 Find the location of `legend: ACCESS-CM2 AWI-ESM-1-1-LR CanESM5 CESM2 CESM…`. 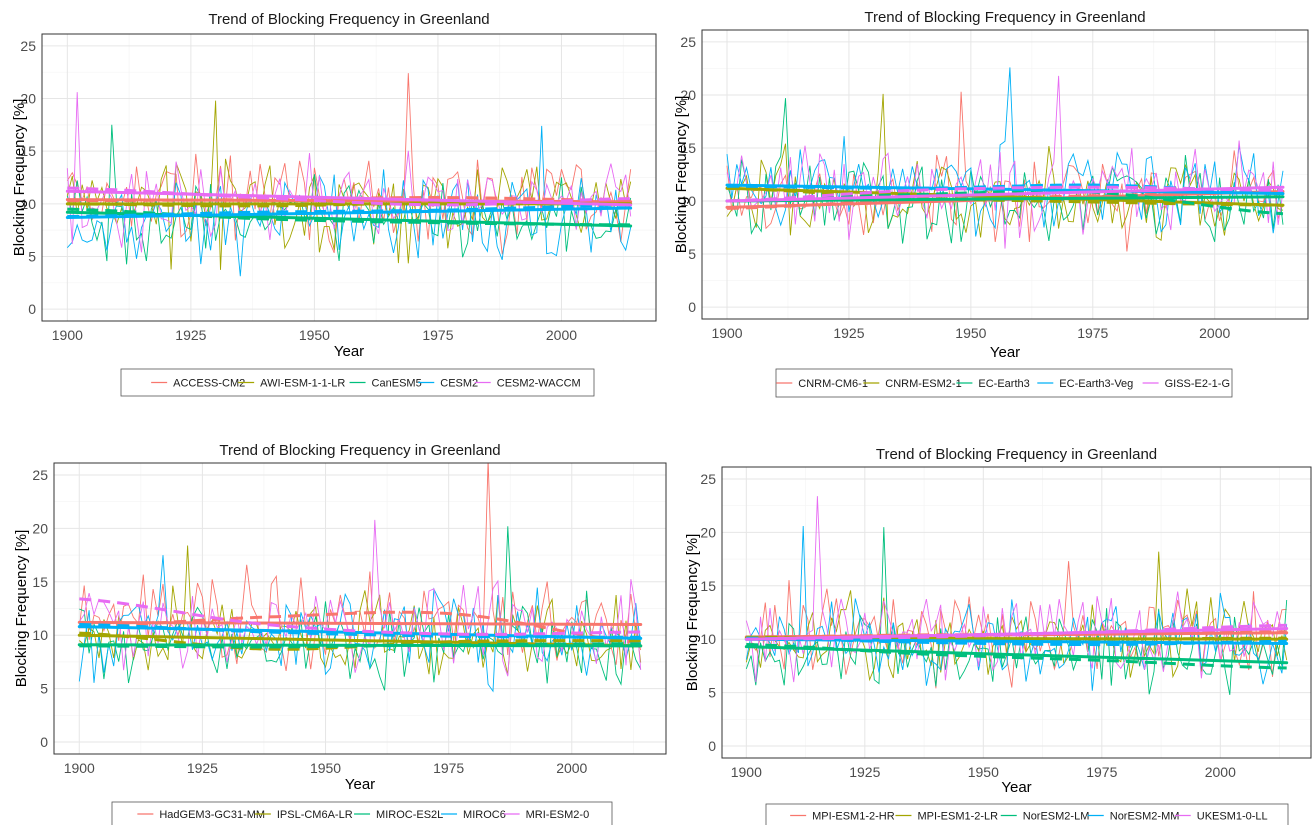

legend: ACCESS-CM2 AWI-ESM-1-1-LR CanESM5 CESM2 CESM… is located at coordinates (357, 382).